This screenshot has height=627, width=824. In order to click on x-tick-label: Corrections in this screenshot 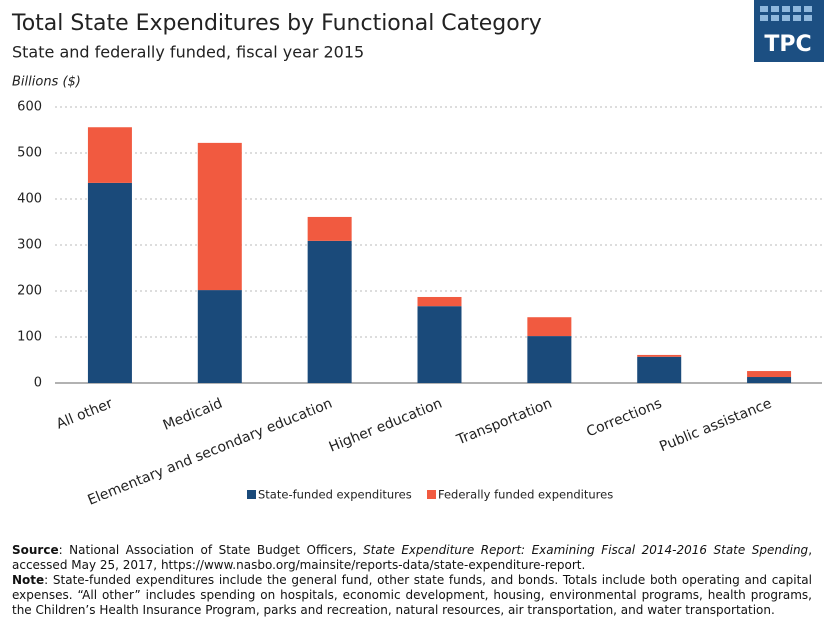, I will do `click(624, 418)`.